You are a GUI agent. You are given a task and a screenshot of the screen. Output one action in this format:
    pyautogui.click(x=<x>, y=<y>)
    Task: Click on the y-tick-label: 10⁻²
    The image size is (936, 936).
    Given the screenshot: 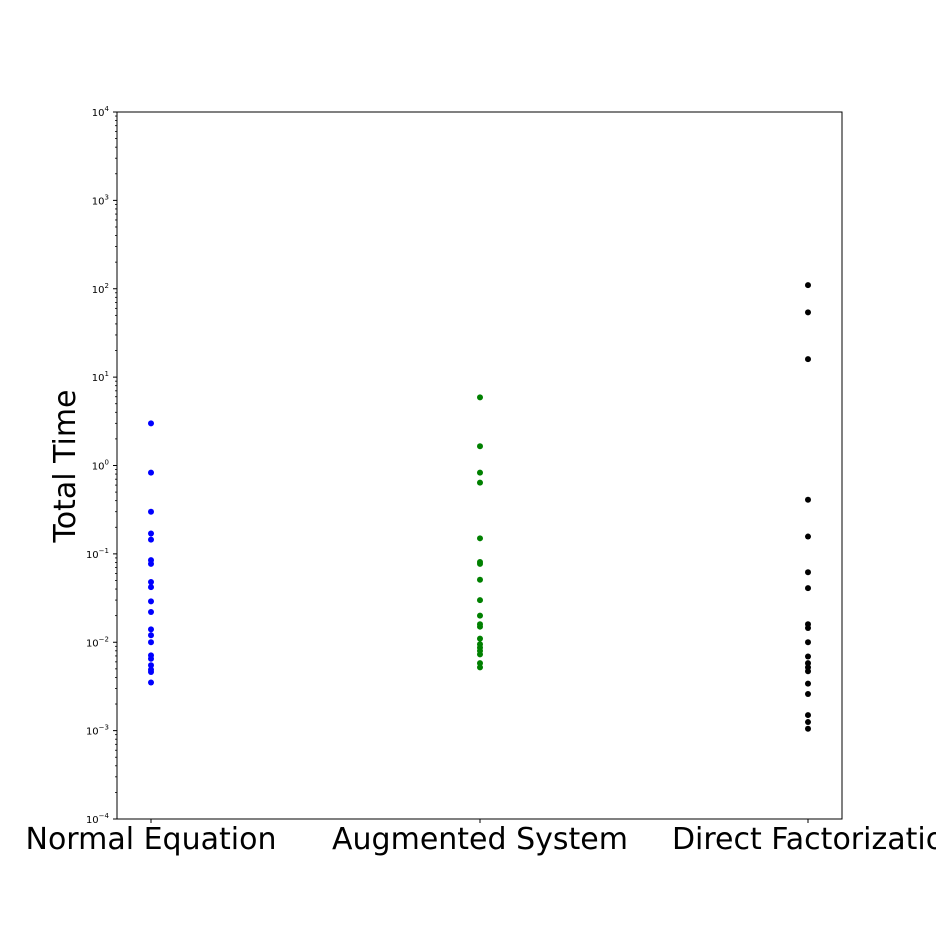 What is the action you would take?
    pyautogui.click(x=97, y=642)
    